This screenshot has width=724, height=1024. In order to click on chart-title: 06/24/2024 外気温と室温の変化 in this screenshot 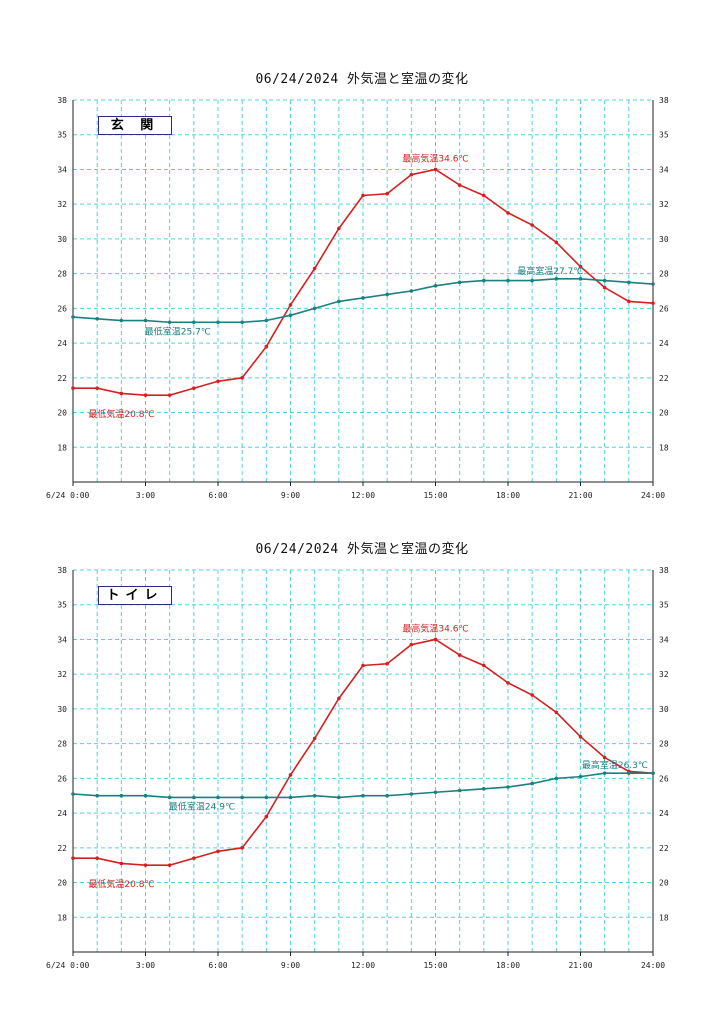, I will do `click(362, 79)`.